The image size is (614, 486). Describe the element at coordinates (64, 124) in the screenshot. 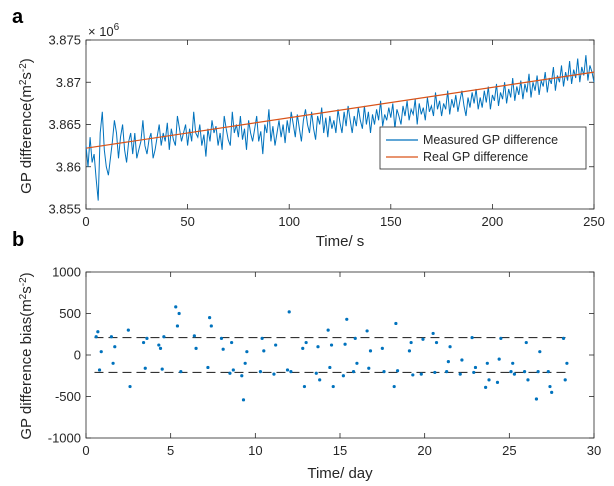

I see `y-tick-label: 3.865` at that location.